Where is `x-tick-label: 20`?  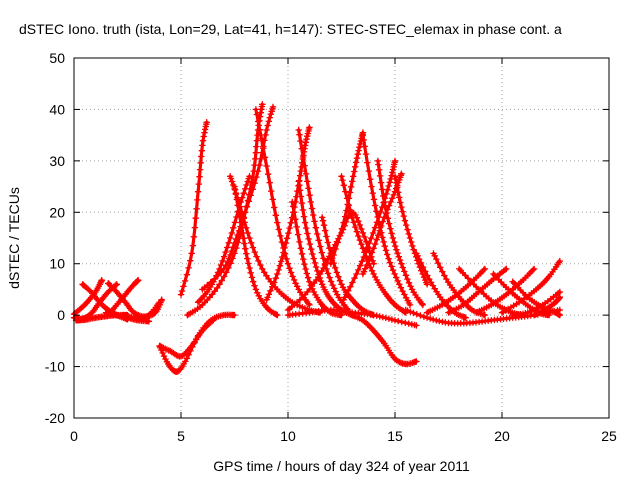
x-tick-label: 20 is located at coordinates (502, 436).